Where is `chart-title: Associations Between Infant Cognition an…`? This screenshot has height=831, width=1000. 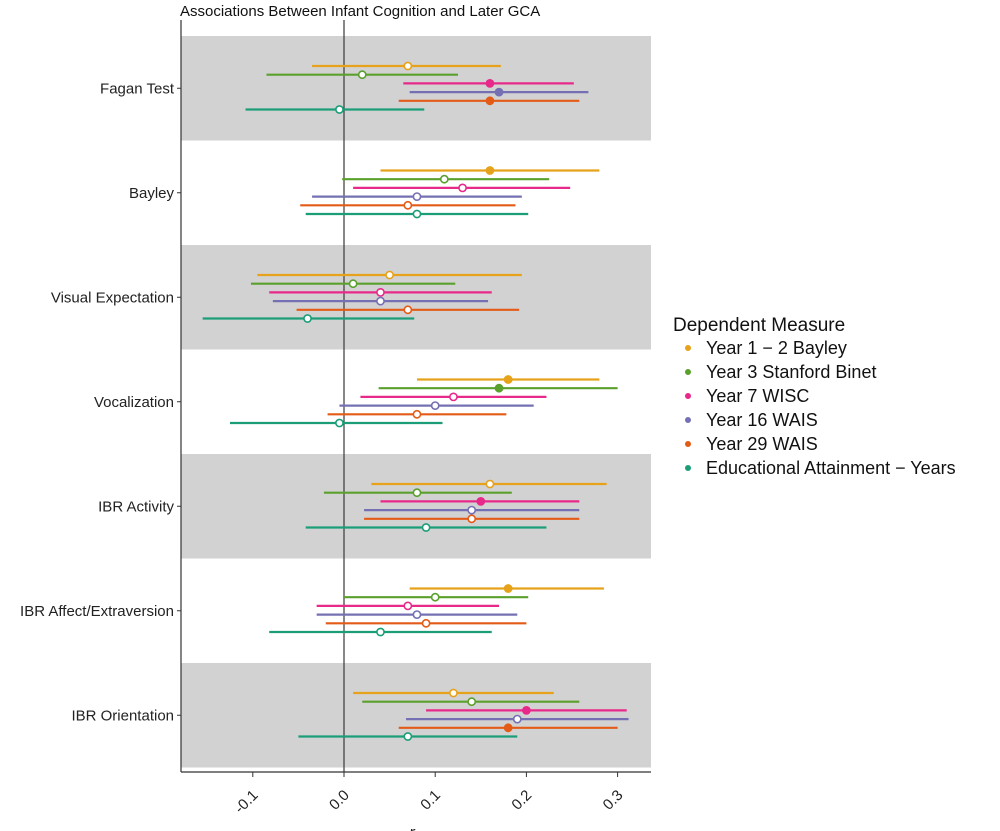 chart-title: Associations Between Infant Cognition an… is located at coordinates (360, 11).